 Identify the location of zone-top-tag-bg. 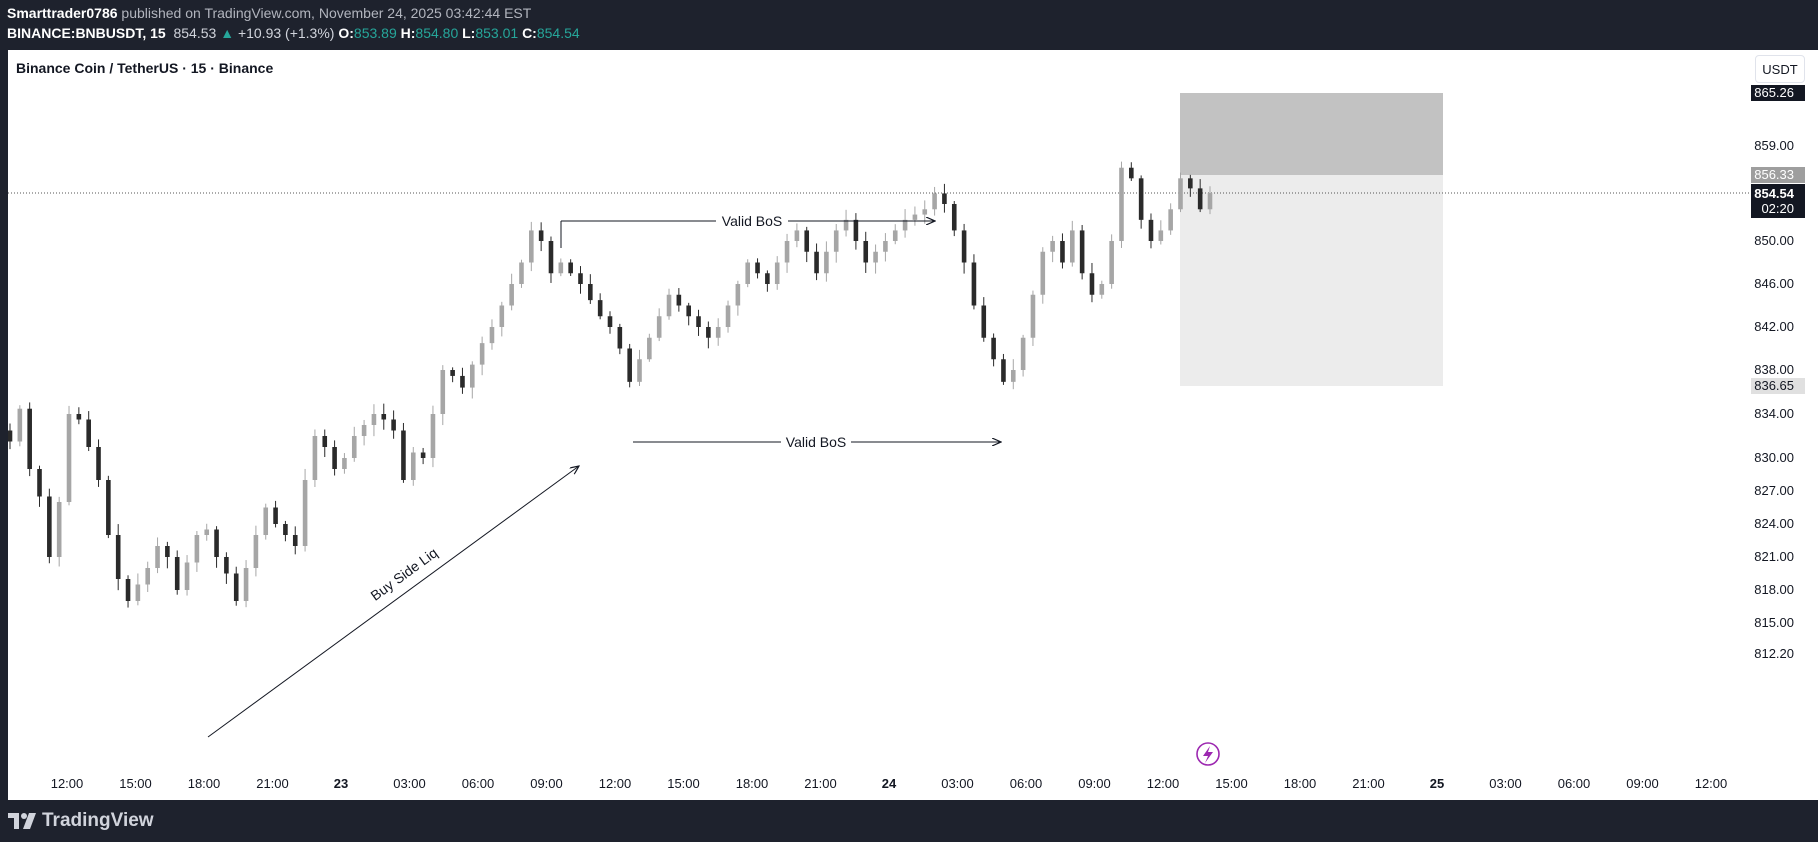
(1778, 93).